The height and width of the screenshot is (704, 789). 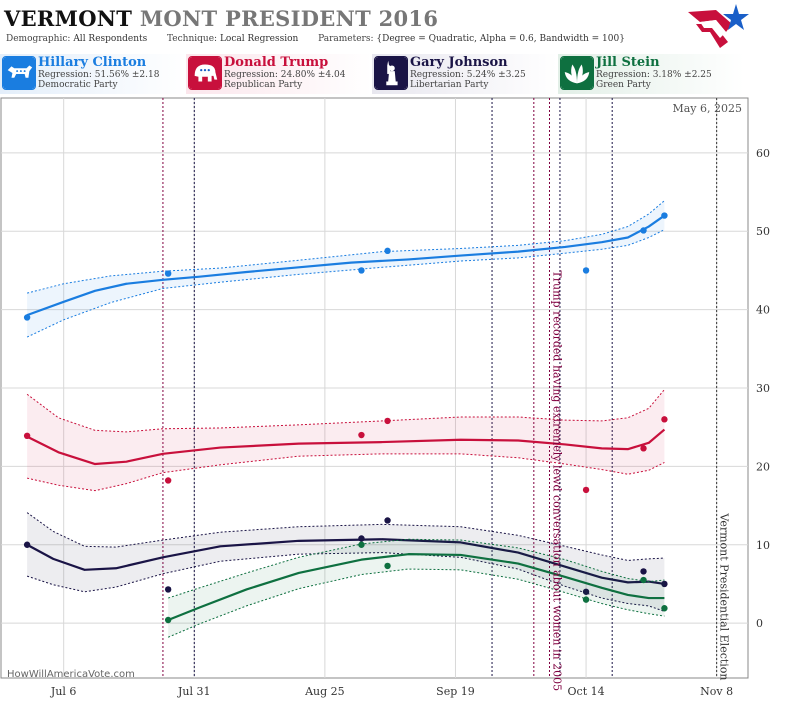 I want to click on donkey-icon, so click(x=19, y=73).